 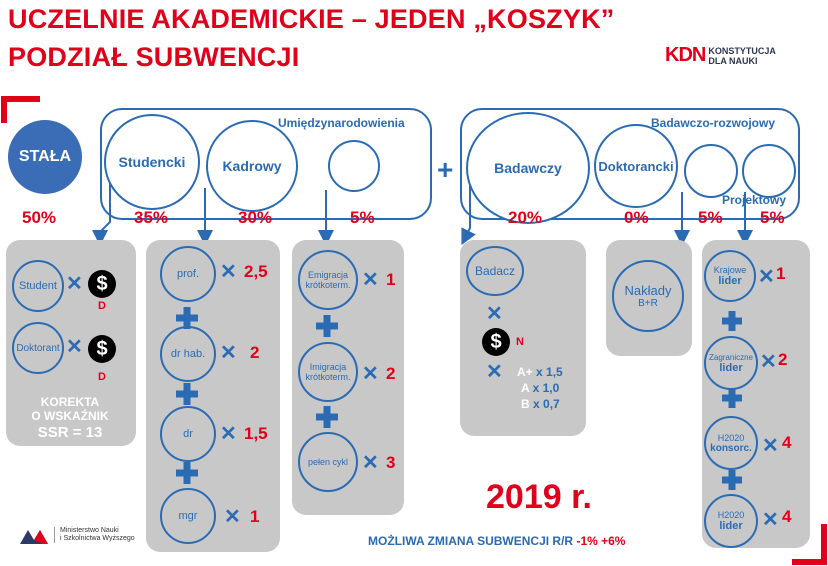 What do you see at coordinates (772, 217) in the screenshot?
I see `projektowy-pct: 5%` at bounding box center [772, 217].